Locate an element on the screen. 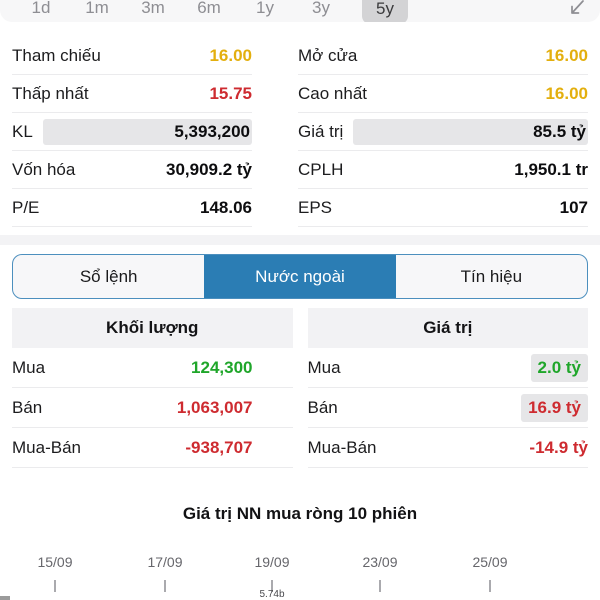 Image resolution: width=600 pixels, height=600 pixels. tab-nuoc-ngoai: Nước ngoài is located at coordinates (300, 276).